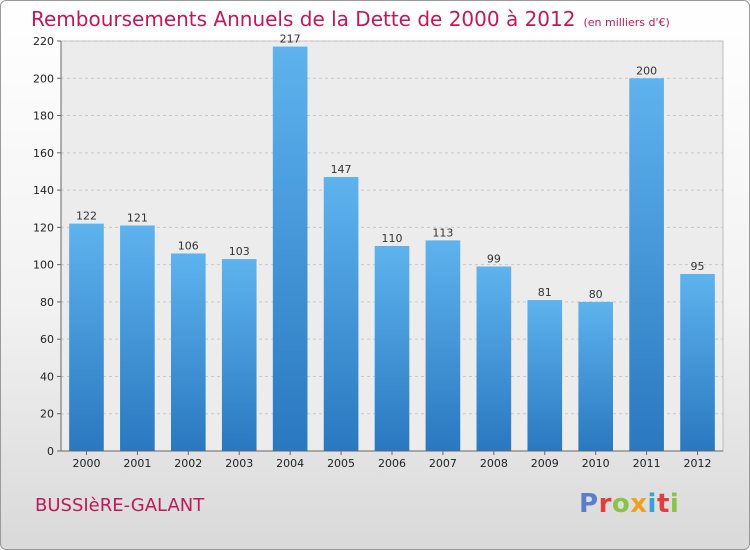  What do you see at coordinates (639, 504) in the screenshot?
I see `logo-letter: x` at bounding box center [639, 504].